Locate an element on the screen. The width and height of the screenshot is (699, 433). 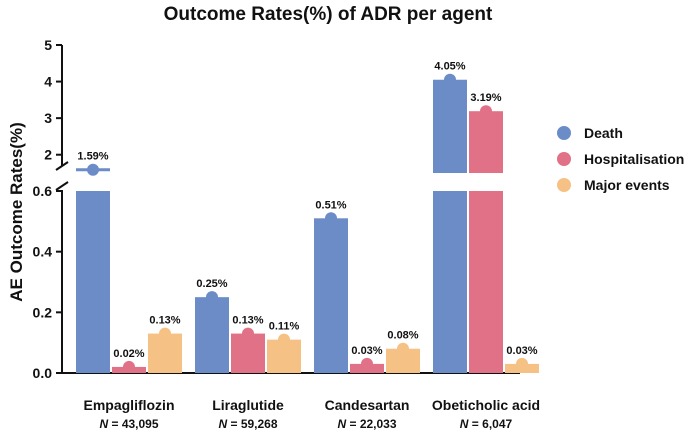
data-label: 1.59% is located at coordinates (92, 157).